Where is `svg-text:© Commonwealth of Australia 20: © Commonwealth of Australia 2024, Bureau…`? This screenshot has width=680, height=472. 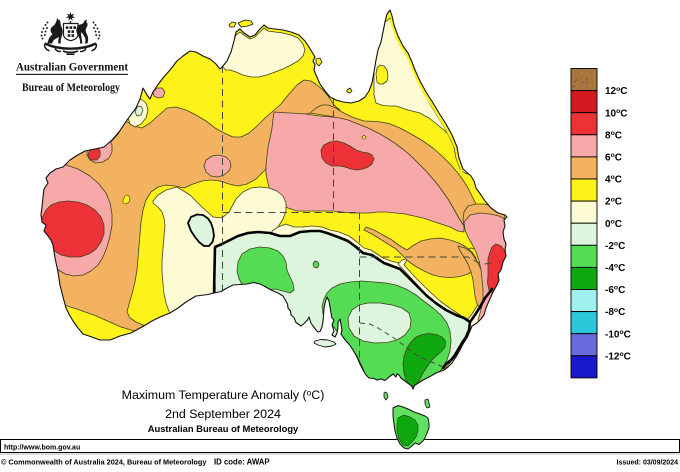 svg-text:© Commonwealth of Australia 20: © Commonwealth of Australia 2024, Bureau… is located at coordinates (104, 462).